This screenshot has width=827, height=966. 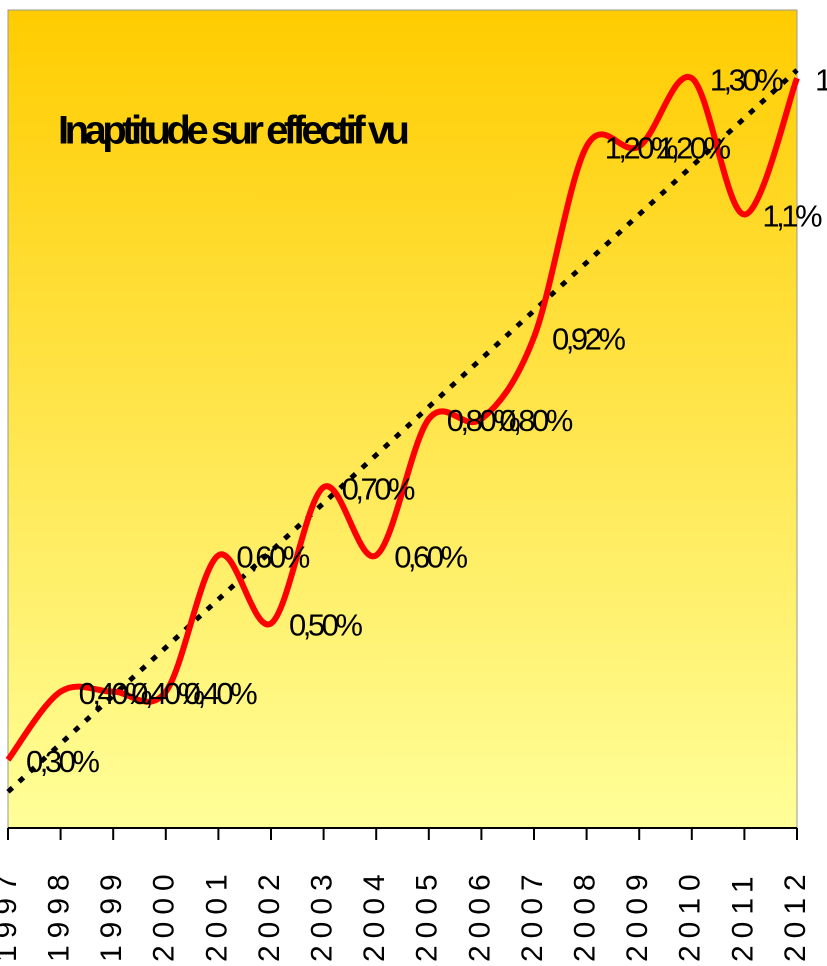 What do you see at coordinates (59, 914) in the screenshot?
I see `x-tick-label: 1998` at bounding box center [59, 914].